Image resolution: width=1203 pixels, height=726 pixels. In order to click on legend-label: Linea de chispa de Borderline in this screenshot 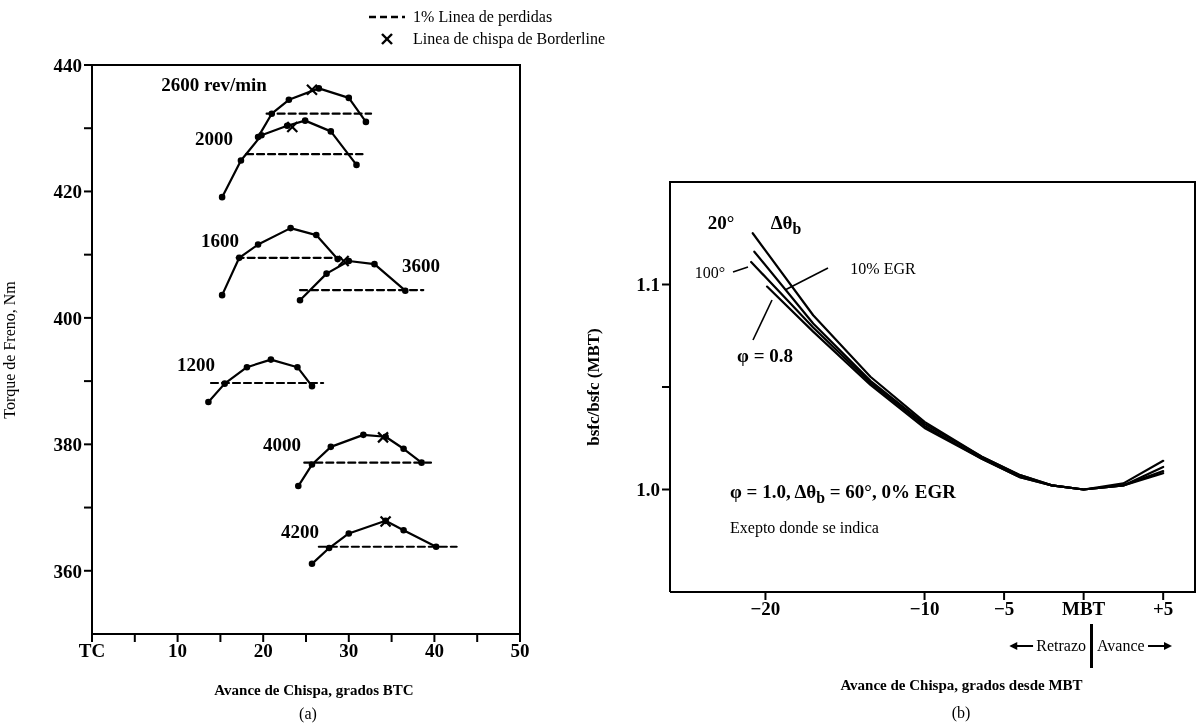, I will do `click(509, 39)`.